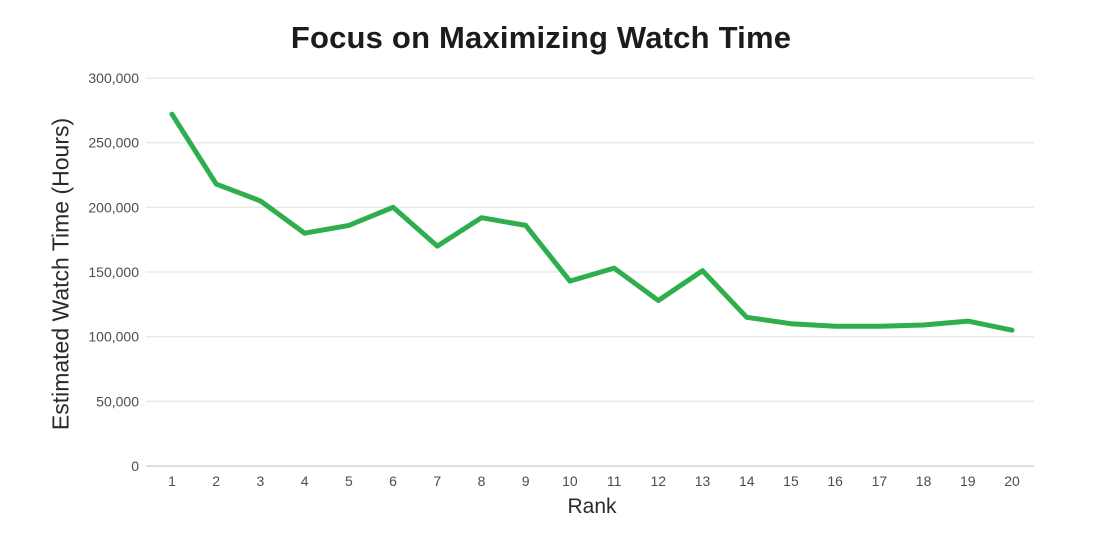 The image size is (1107, 540). I want to click on x-tick-label: 8, so click(482, 481).